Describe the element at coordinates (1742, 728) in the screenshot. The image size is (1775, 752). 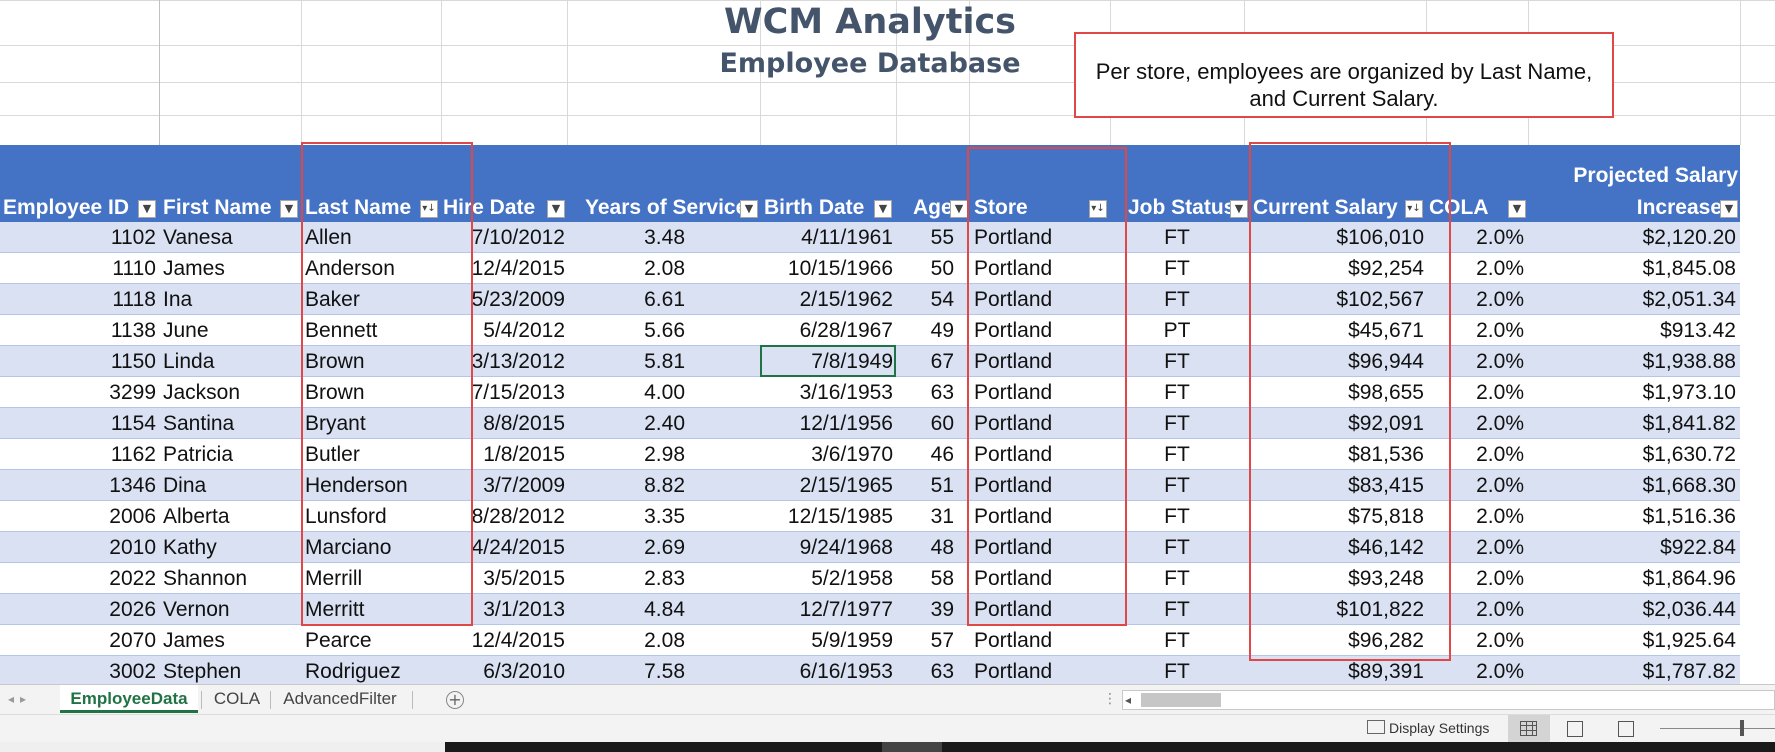
I see `zoom-slider-thumb` at that location.